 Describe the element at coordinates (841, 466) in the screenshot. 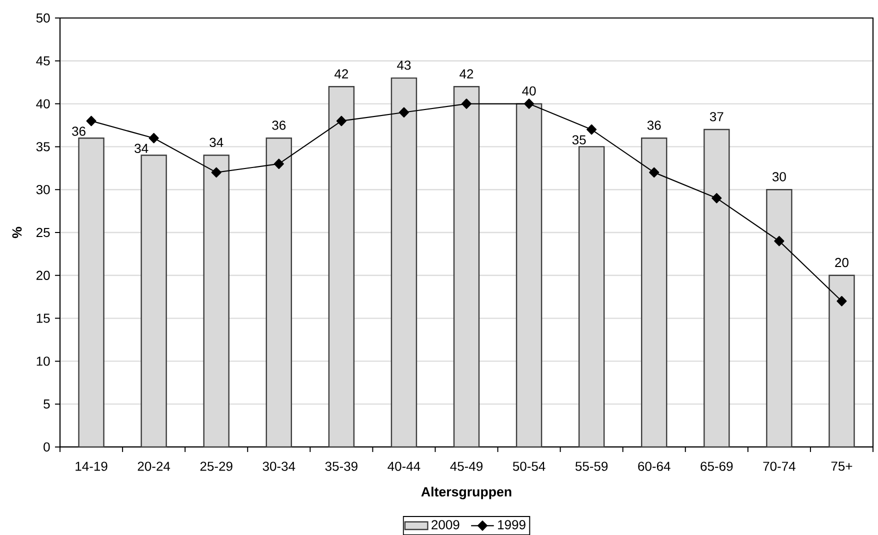

I see `x-tick-label: 75+` at that location.